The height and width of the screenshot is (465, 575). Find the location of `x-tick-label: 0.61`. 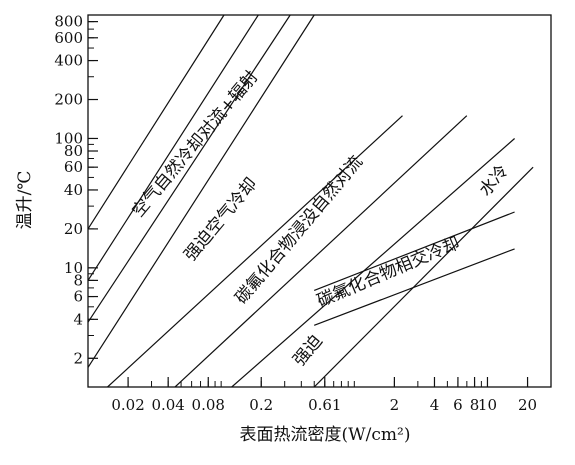

x-tick-label: 0.61 is located at coordinates (324, 405).